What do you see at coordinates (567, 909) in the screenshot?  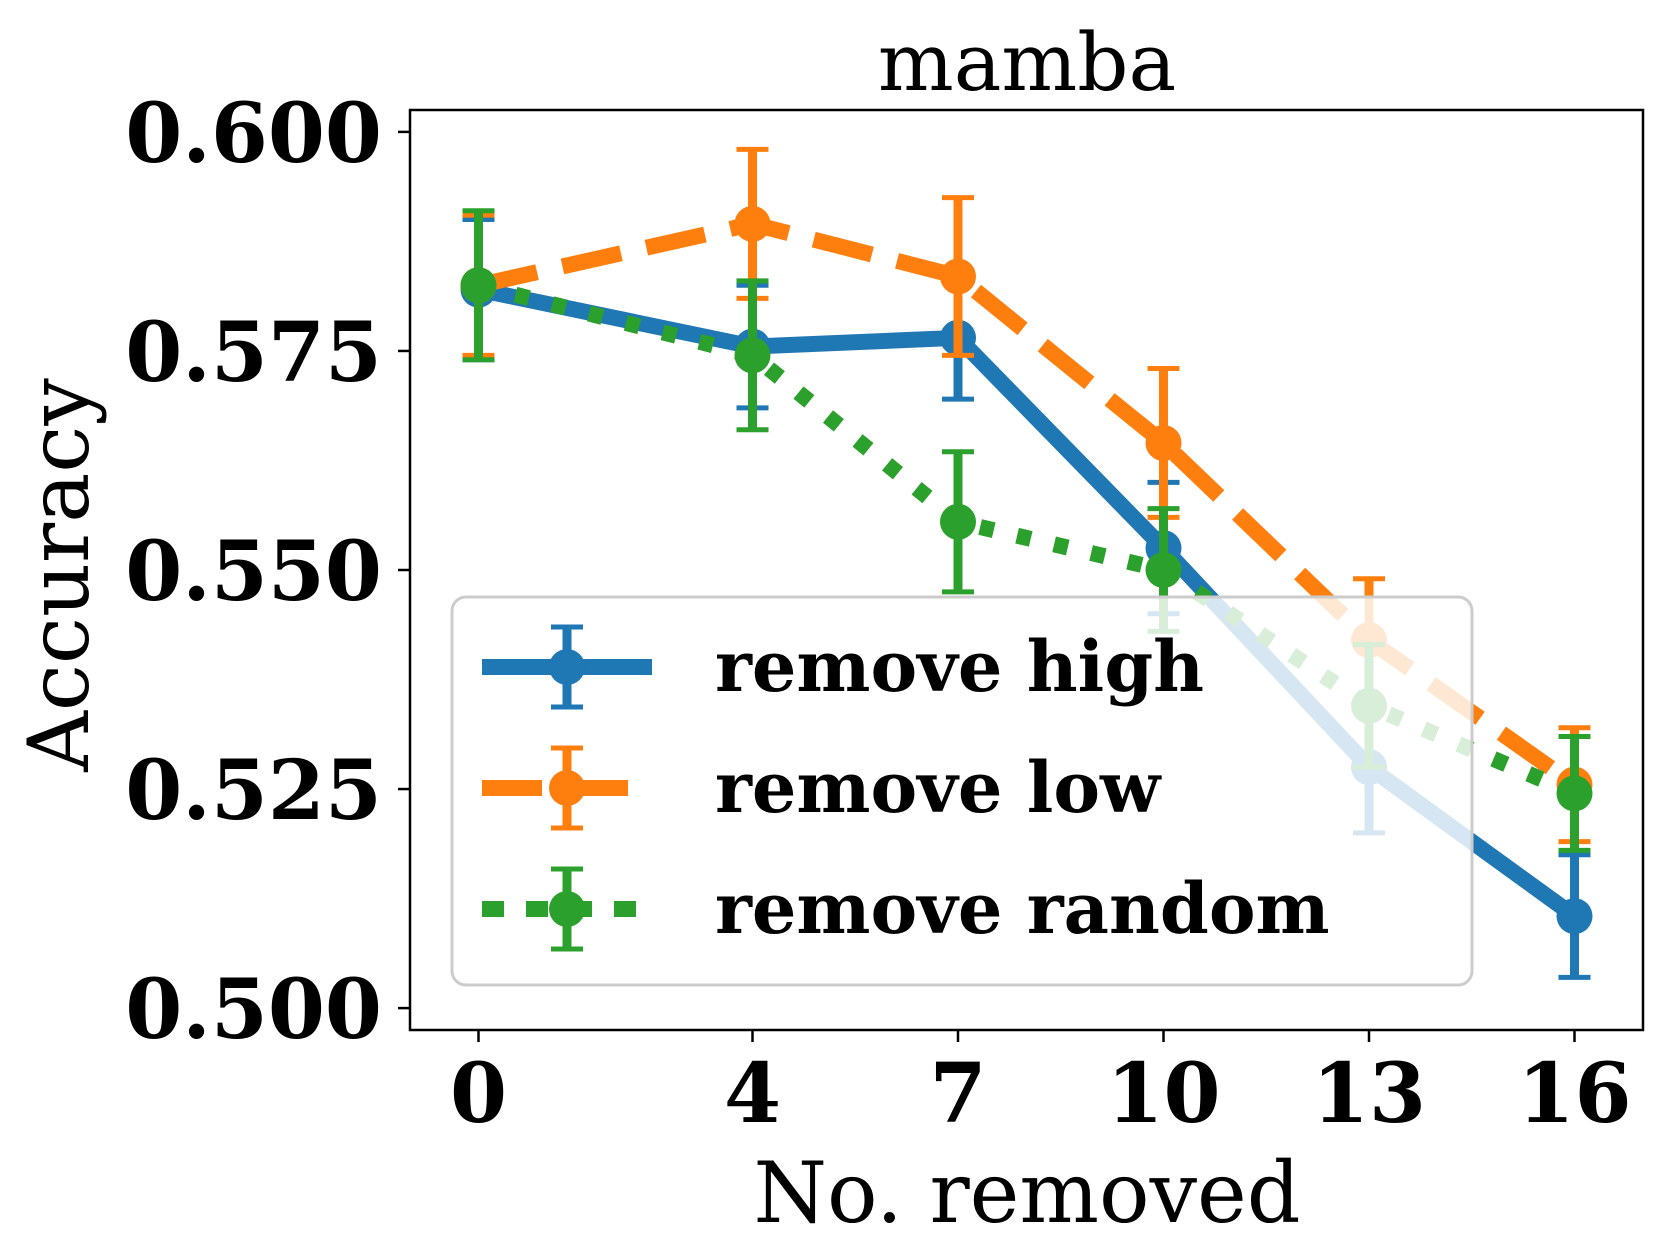 I see `legend-marker-remove-random` at bounding box center [567, 909].